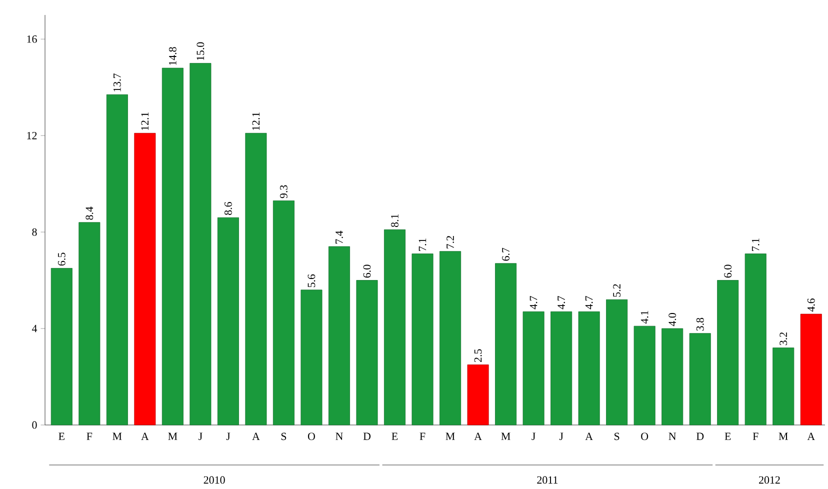 The width and height of the screenshot is (828, 489). Describe the element at coordinates (450, 242) in the screenshot. I see `data-label: 7.2` at that location.